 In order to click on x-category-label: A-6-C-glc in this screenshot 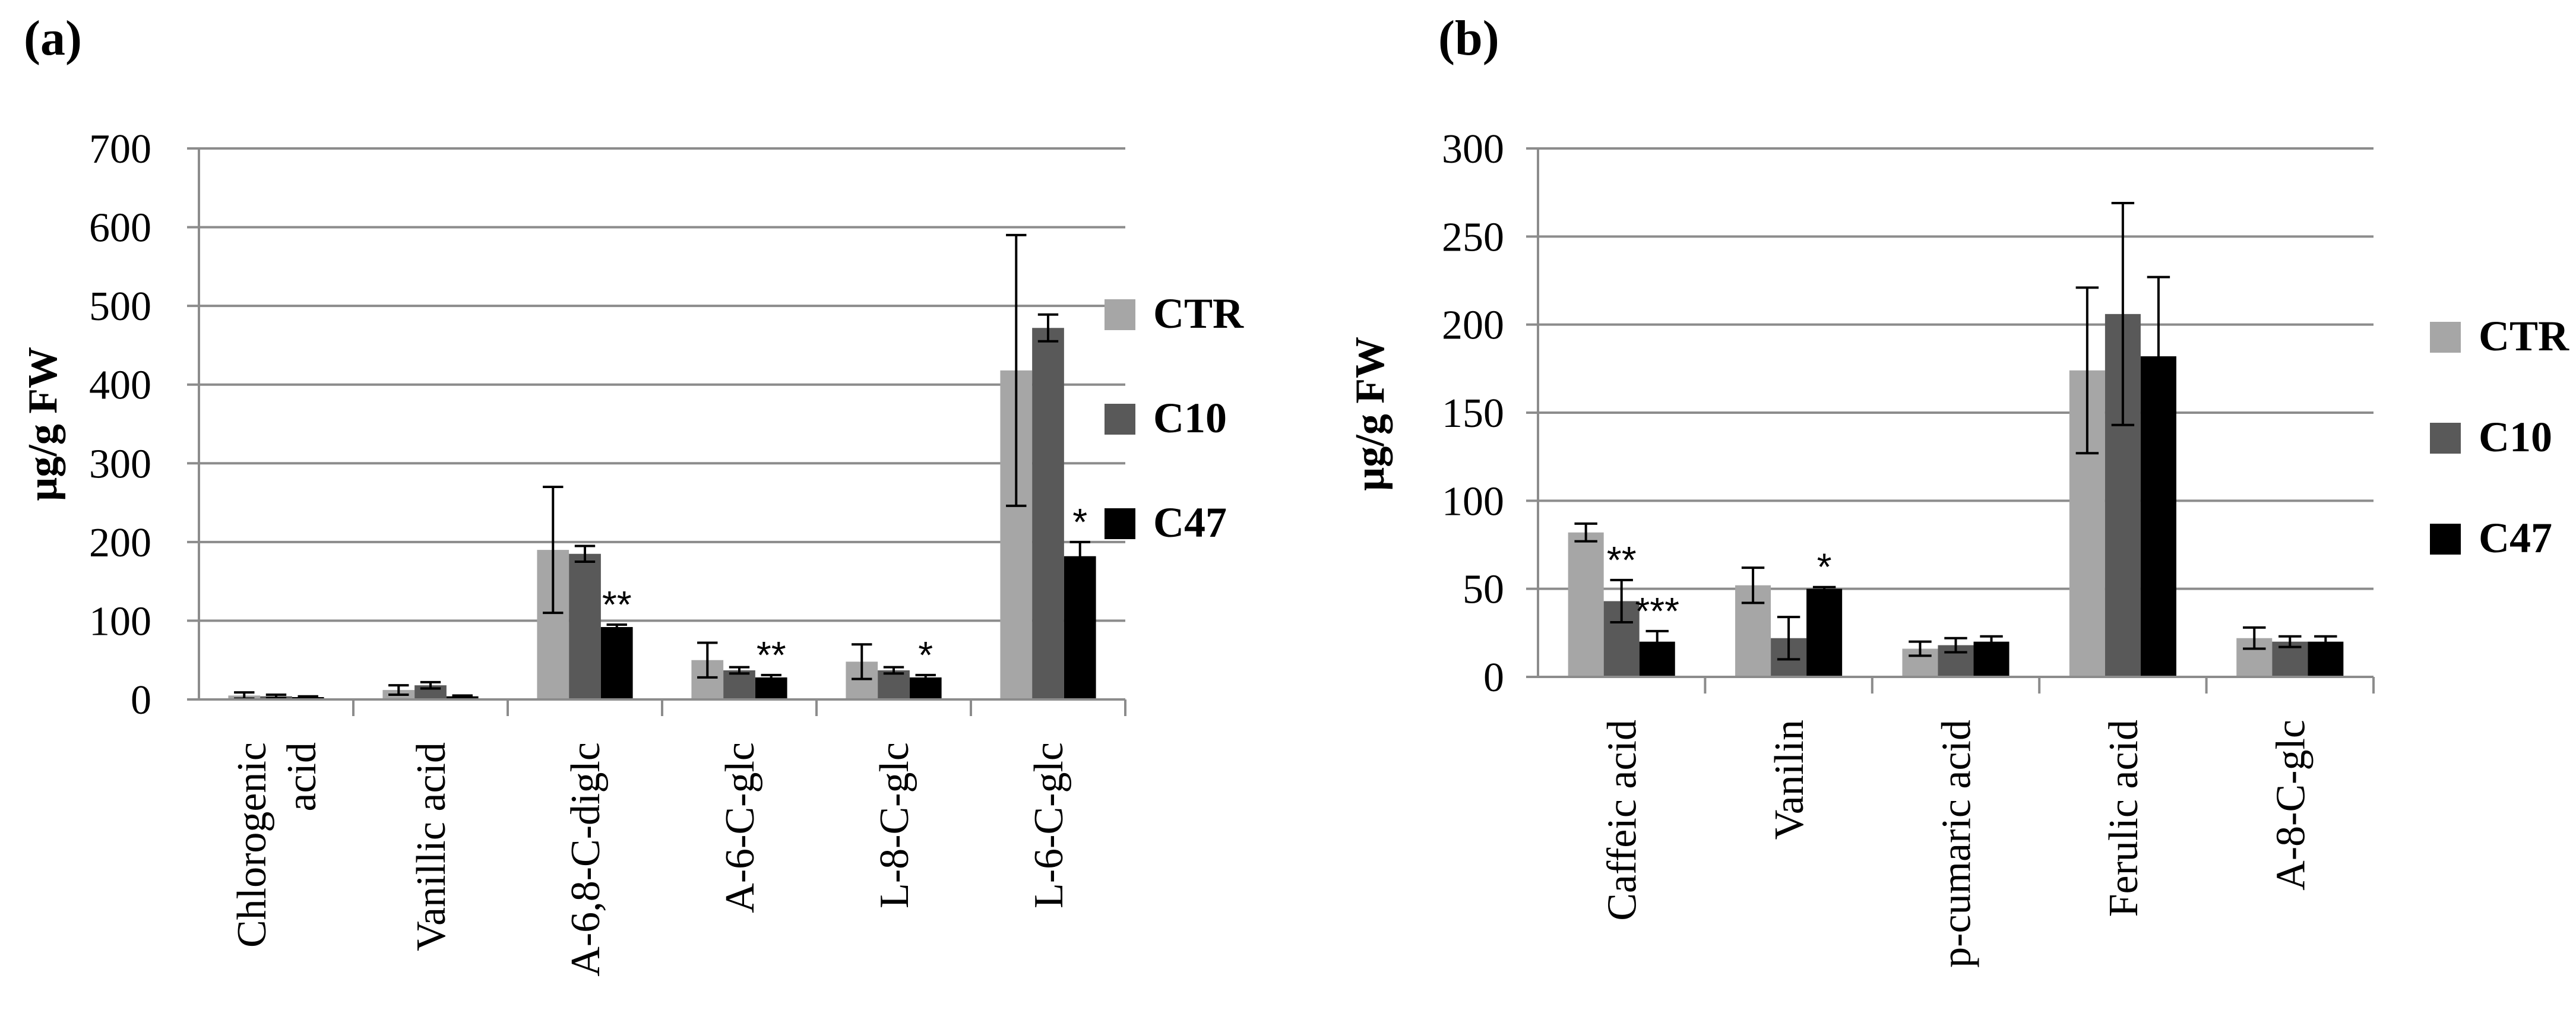, I will do `click(740, 827)`.